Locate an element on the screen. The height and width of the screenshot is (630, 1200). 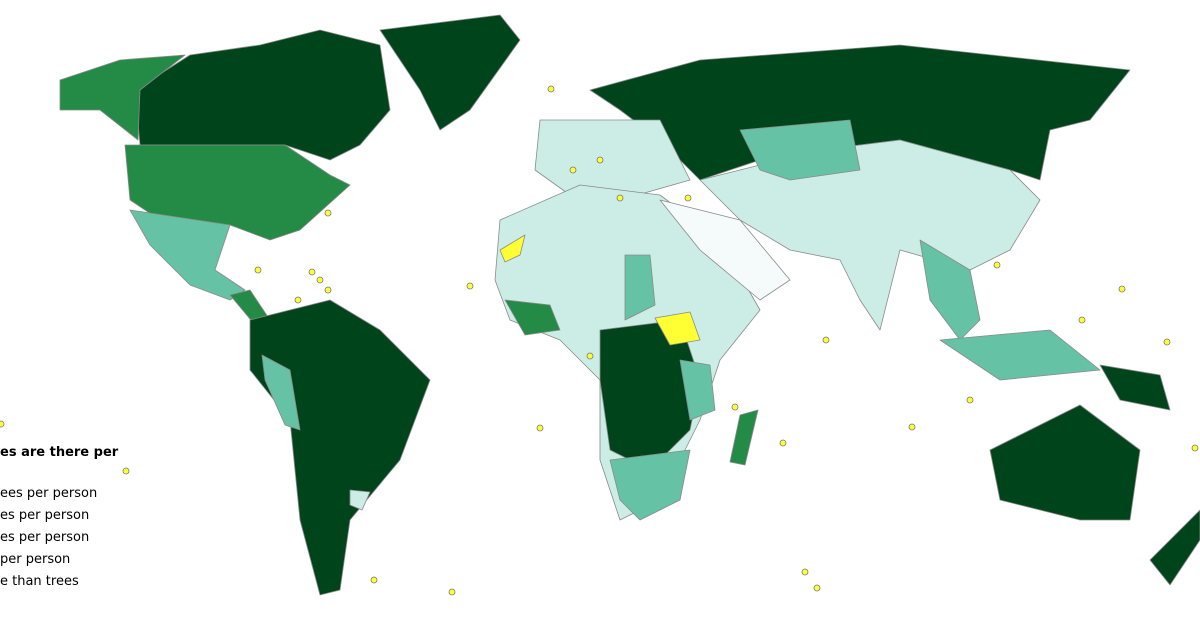
new-guinea is located at coordinates (1135, 387).